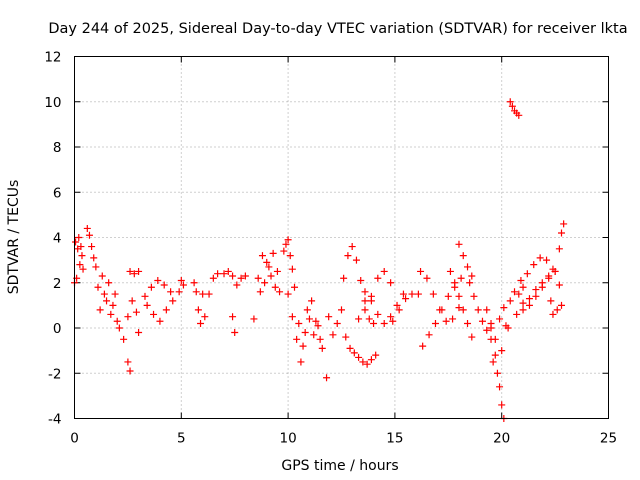 The width and height of the screenshot is (640, 480). I want to click on x-tick-label: 5, so click(181, 439).